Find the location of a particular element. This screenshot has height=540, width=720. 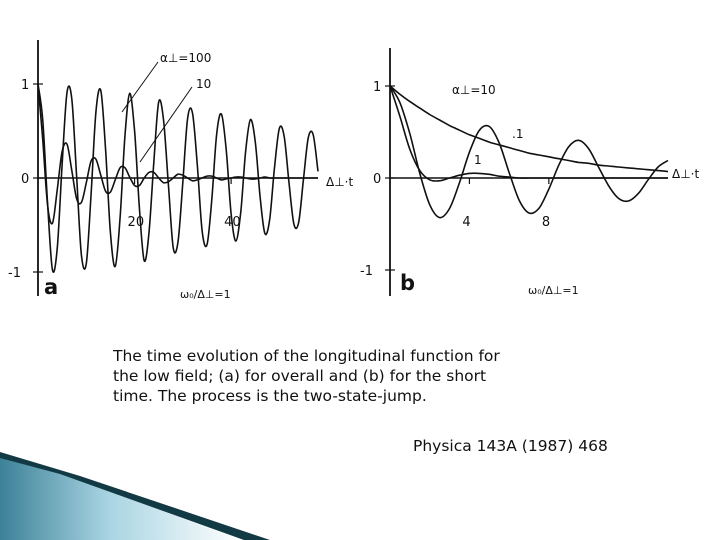

panel-a-label: a is located at coordinates (51, 287).